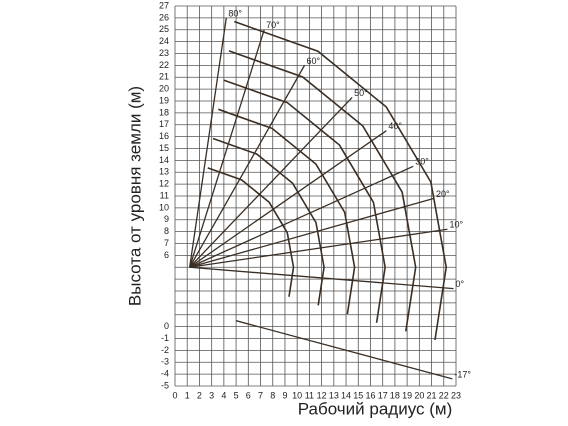  I want to click on y-tick-label: 19, so click(164, 100).